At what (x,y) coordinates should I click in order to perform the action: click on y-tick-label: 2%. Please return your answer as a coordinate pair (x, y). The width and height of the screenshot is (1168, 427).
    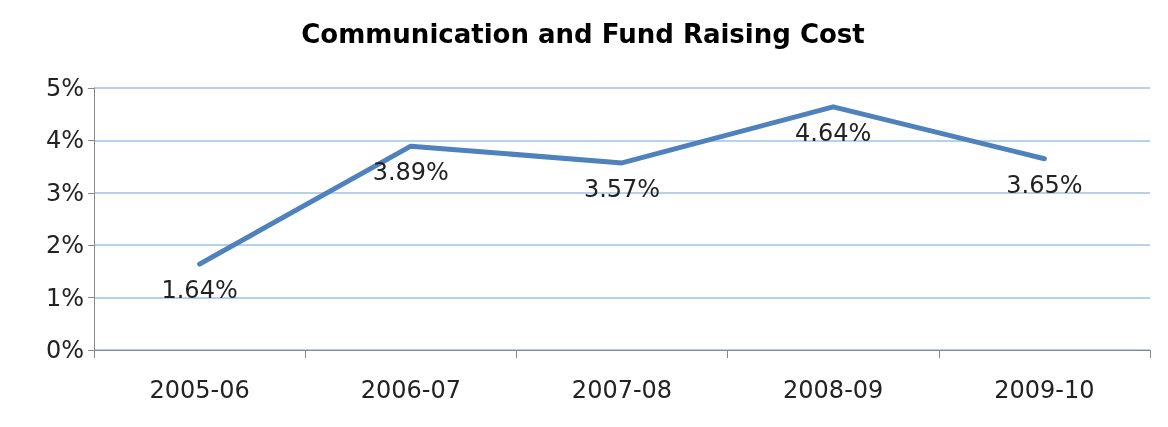
    Looking at the image, I should click on (64, 245).